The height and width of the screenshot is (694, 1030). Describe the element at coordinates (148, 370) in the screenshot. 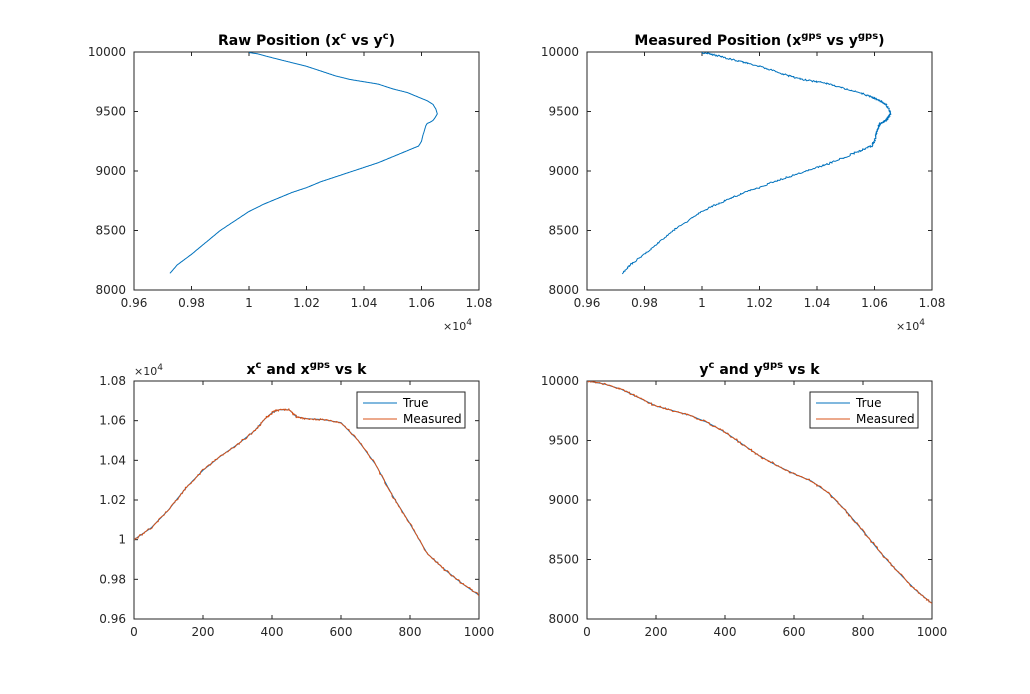

I see `y-exponent-label: ×10⁴` at that location.